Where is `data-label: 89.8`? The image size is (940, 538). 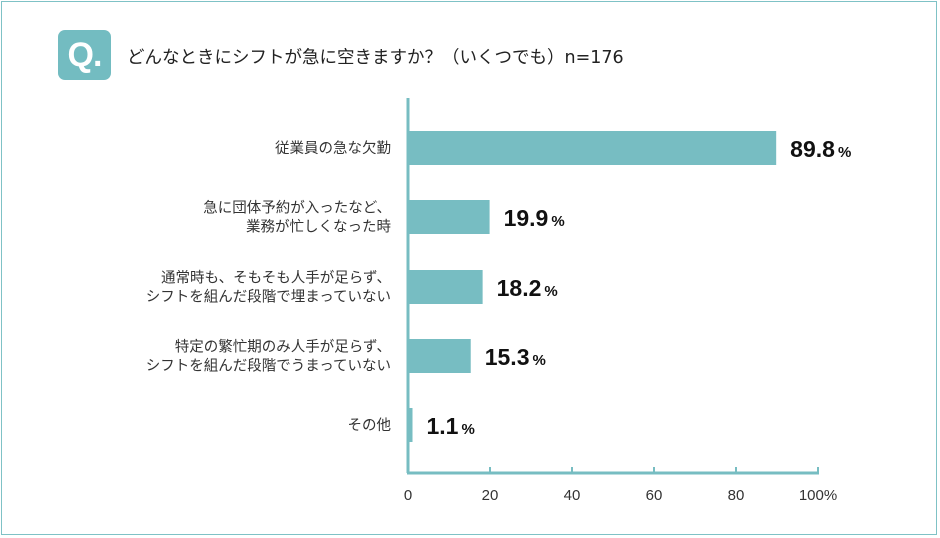 data-label: 89.8 is located at coordinates (812, 149).